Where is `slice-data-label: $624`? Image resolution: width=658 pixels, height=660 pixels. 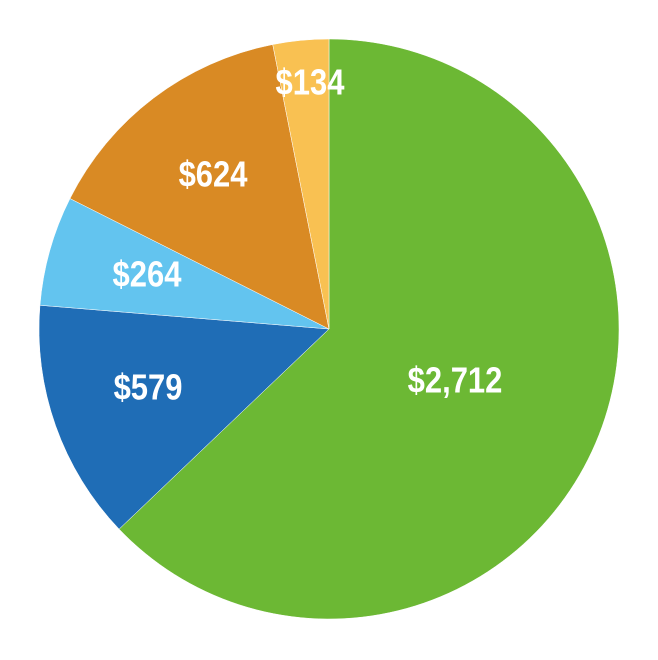
slice-data-label: $624 is located at coordinates (213, 175).